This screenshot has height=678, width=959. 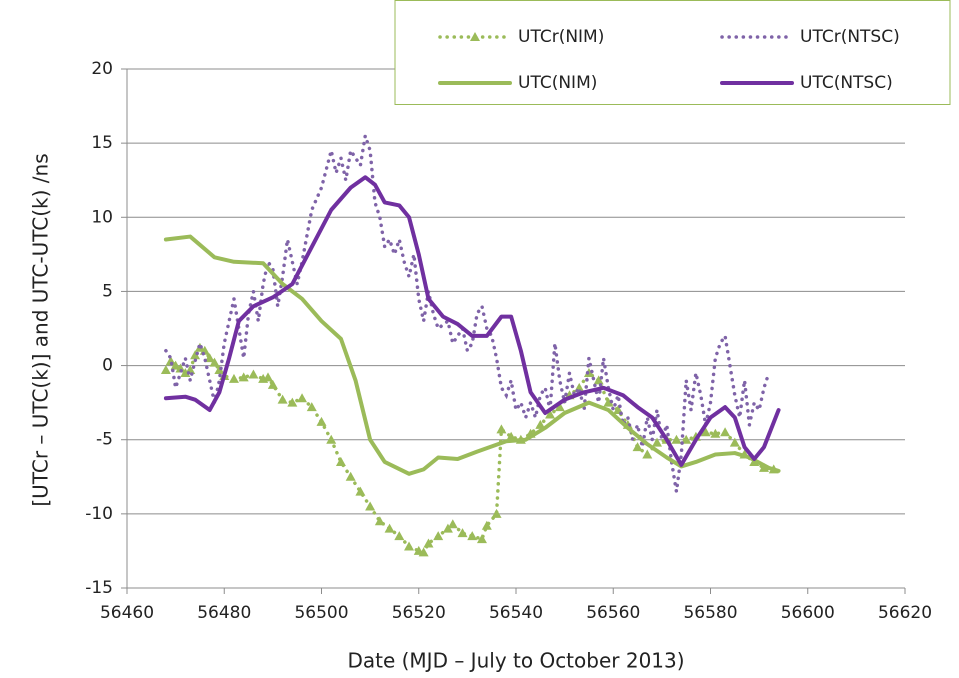 I want to click on x-tick-label: 56560, so click(x=613, y=613).